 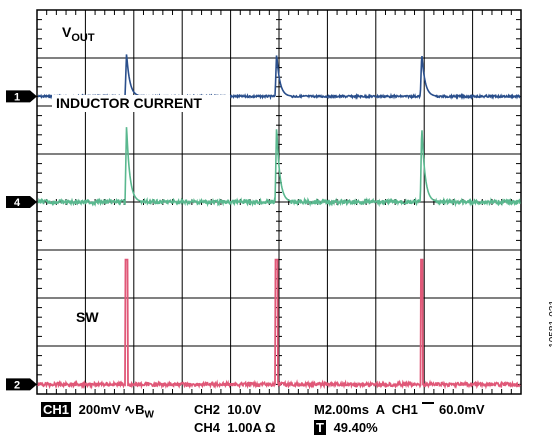 I want to click on channel-marker-1: 1, so click(x=21, y=96).